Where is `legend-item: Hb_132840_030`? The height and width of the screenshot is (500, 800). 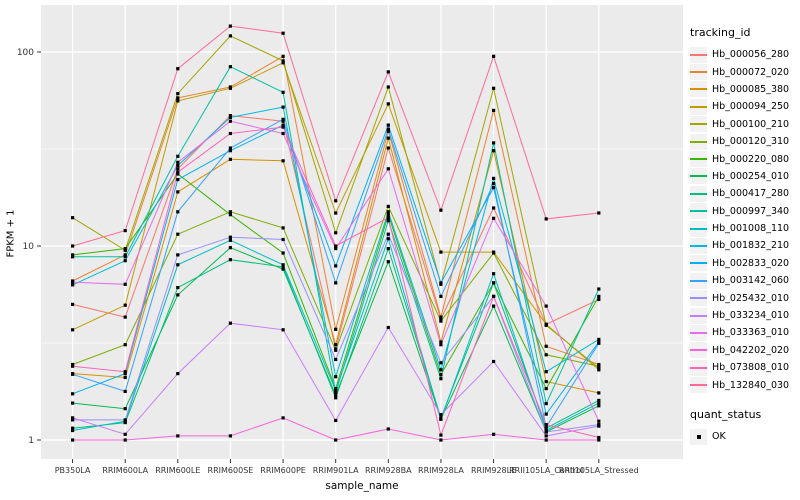
legend-item: Hb_132840_030 is located at coordinates (744, 385).